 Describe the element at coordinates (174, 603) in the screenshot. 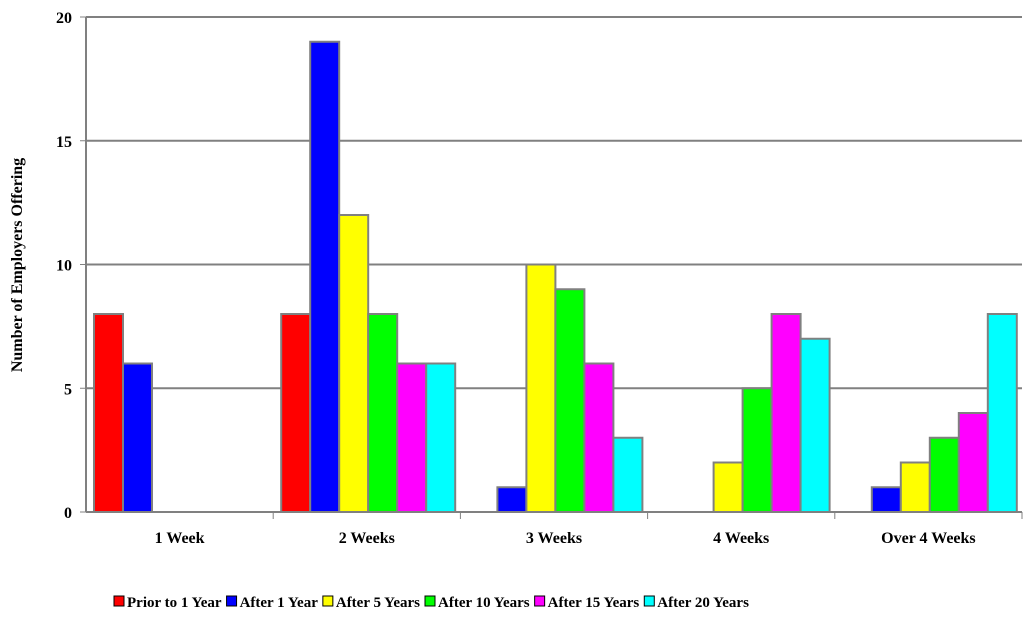

I see `legend-label: Prior to 1 Year` at that location.